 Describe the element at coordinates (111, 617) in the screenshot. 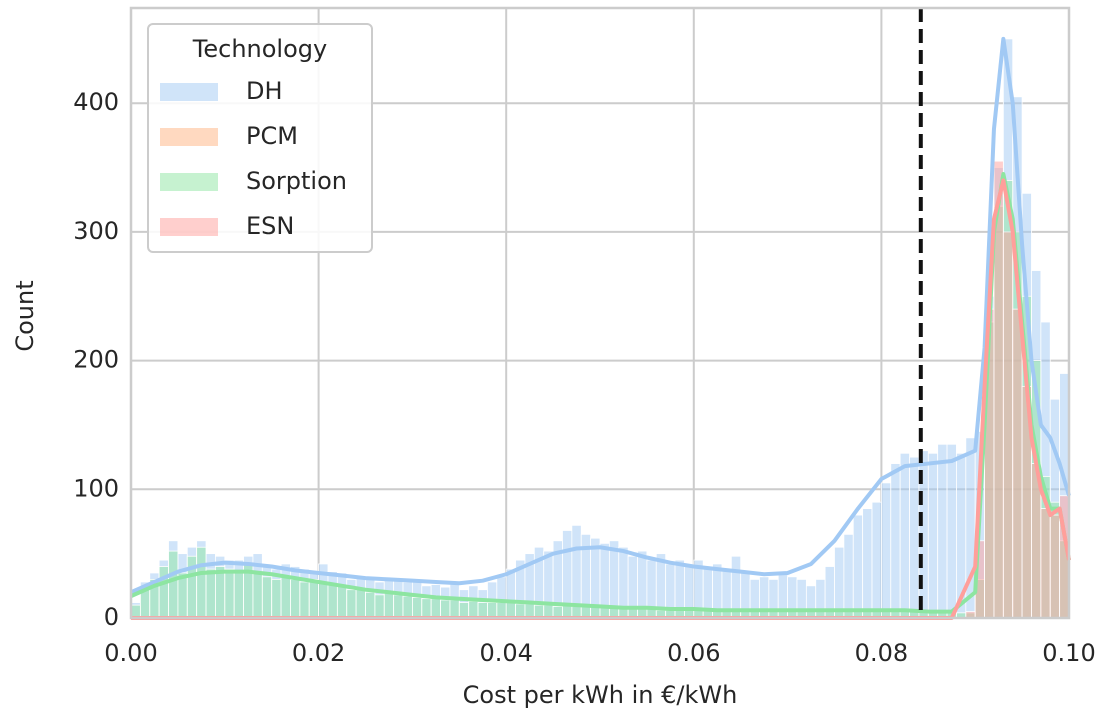

I see `y-tick-label: 0` at that location.